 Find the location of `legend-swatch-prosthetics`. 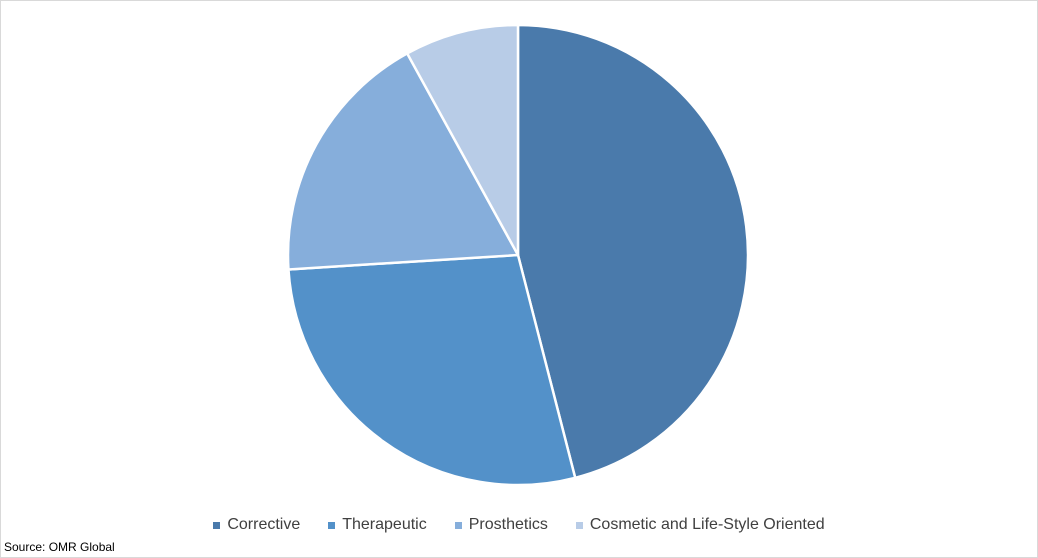

legend-swatch-prosthetics is located at coordinates (458, 525).